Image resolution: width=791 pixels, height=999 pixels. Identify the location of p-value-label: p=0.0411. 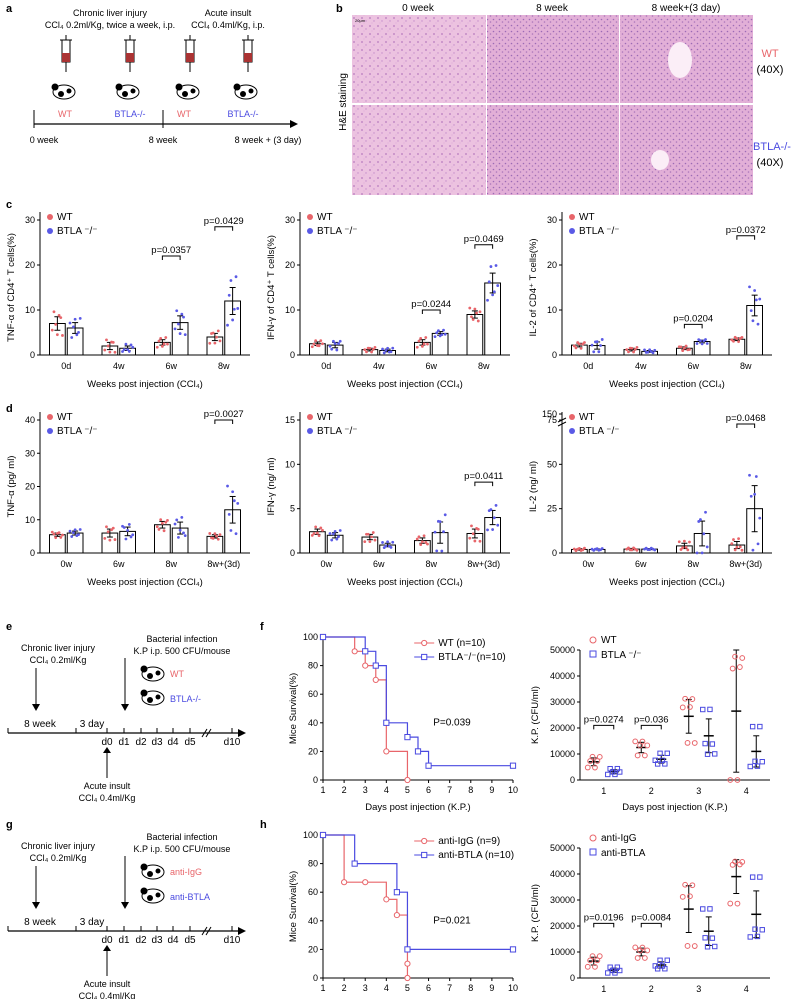
(483, 476).